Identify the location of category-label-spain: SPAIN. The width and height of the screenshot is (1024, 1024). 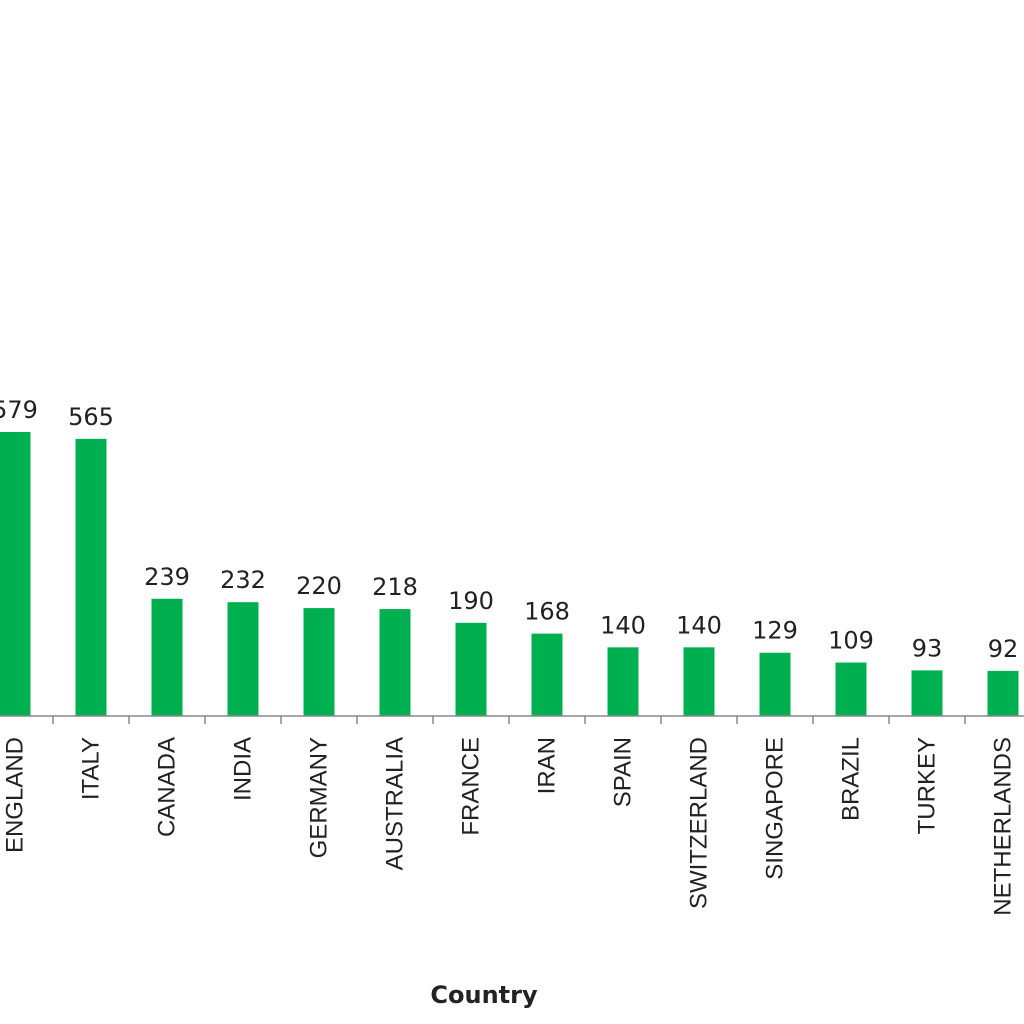
(623, 772).